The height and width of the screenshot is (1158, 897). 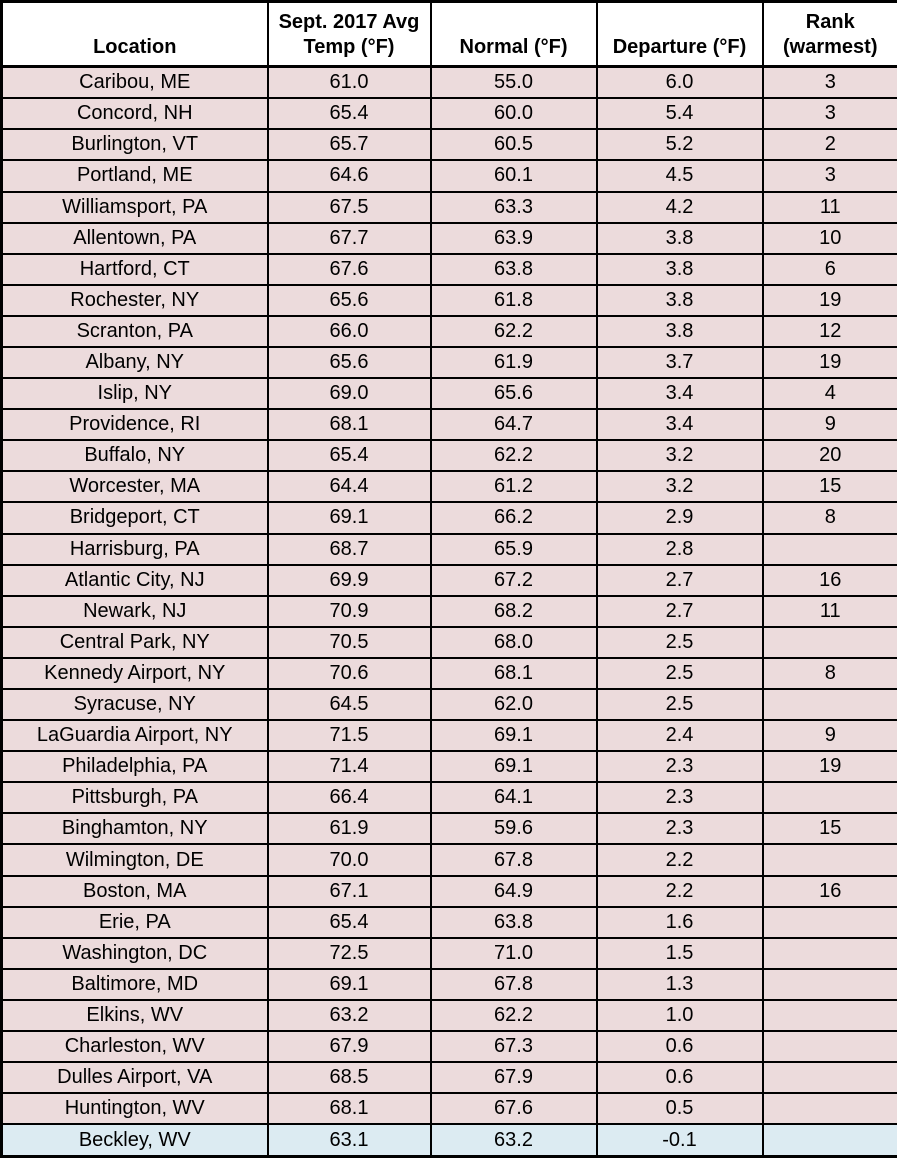 What do you see at coordinates (349, 487) in the screenshot?
I see `cell-avg: 64.4` at bounding box center [349, 487].